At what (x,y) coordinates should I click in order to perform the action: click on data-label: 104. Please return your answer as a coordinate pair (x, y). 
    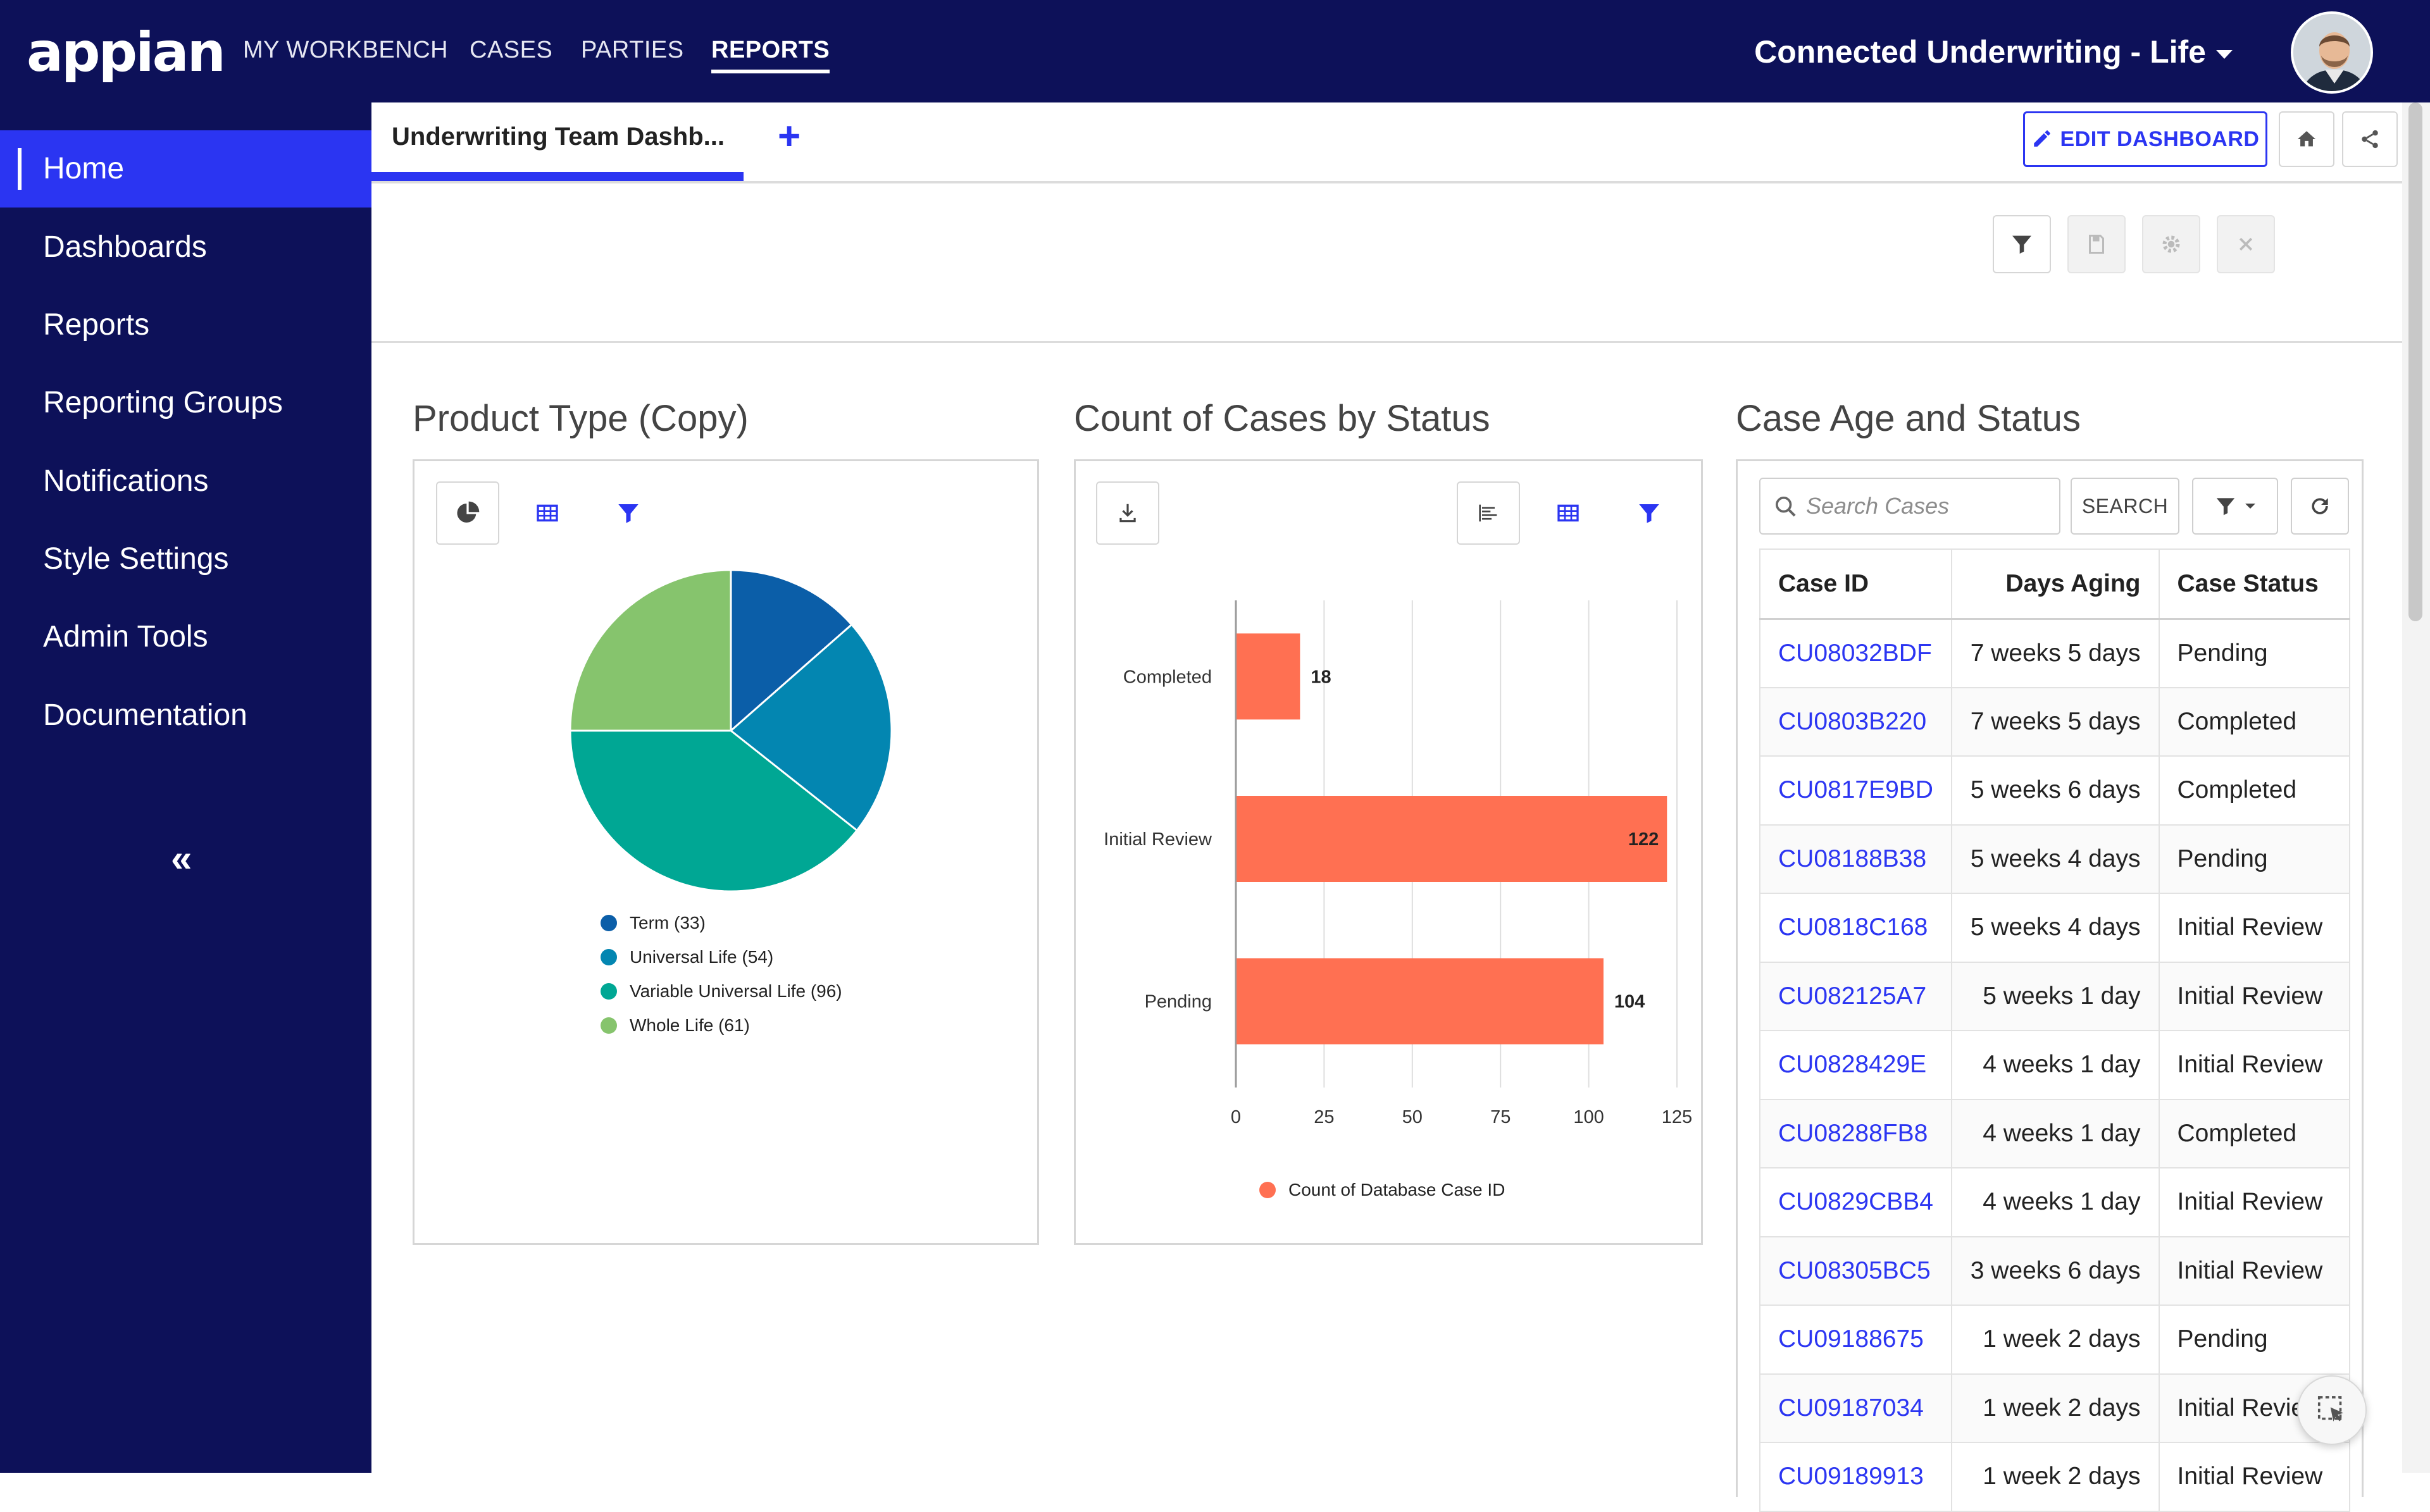
    Looking at the image, I should click on (1629, 1002).